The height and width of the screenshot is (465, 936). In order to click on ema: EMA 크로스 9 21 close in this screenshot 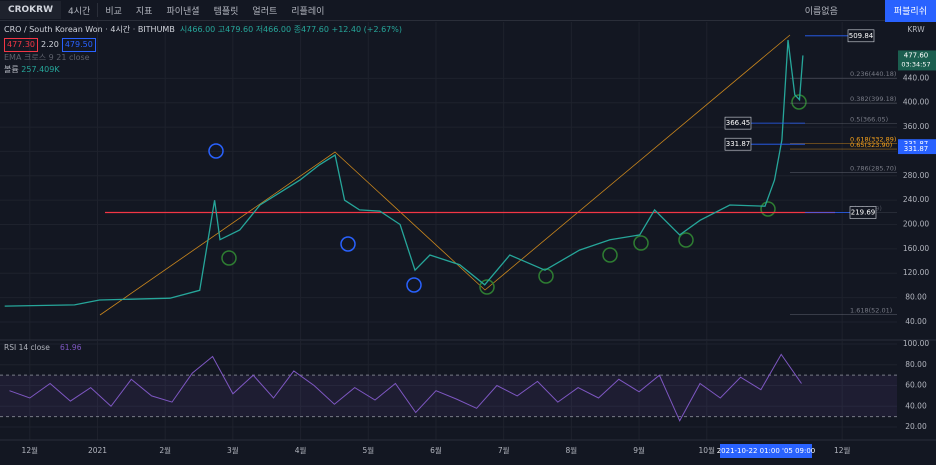, I will do `click(47, 57)`.